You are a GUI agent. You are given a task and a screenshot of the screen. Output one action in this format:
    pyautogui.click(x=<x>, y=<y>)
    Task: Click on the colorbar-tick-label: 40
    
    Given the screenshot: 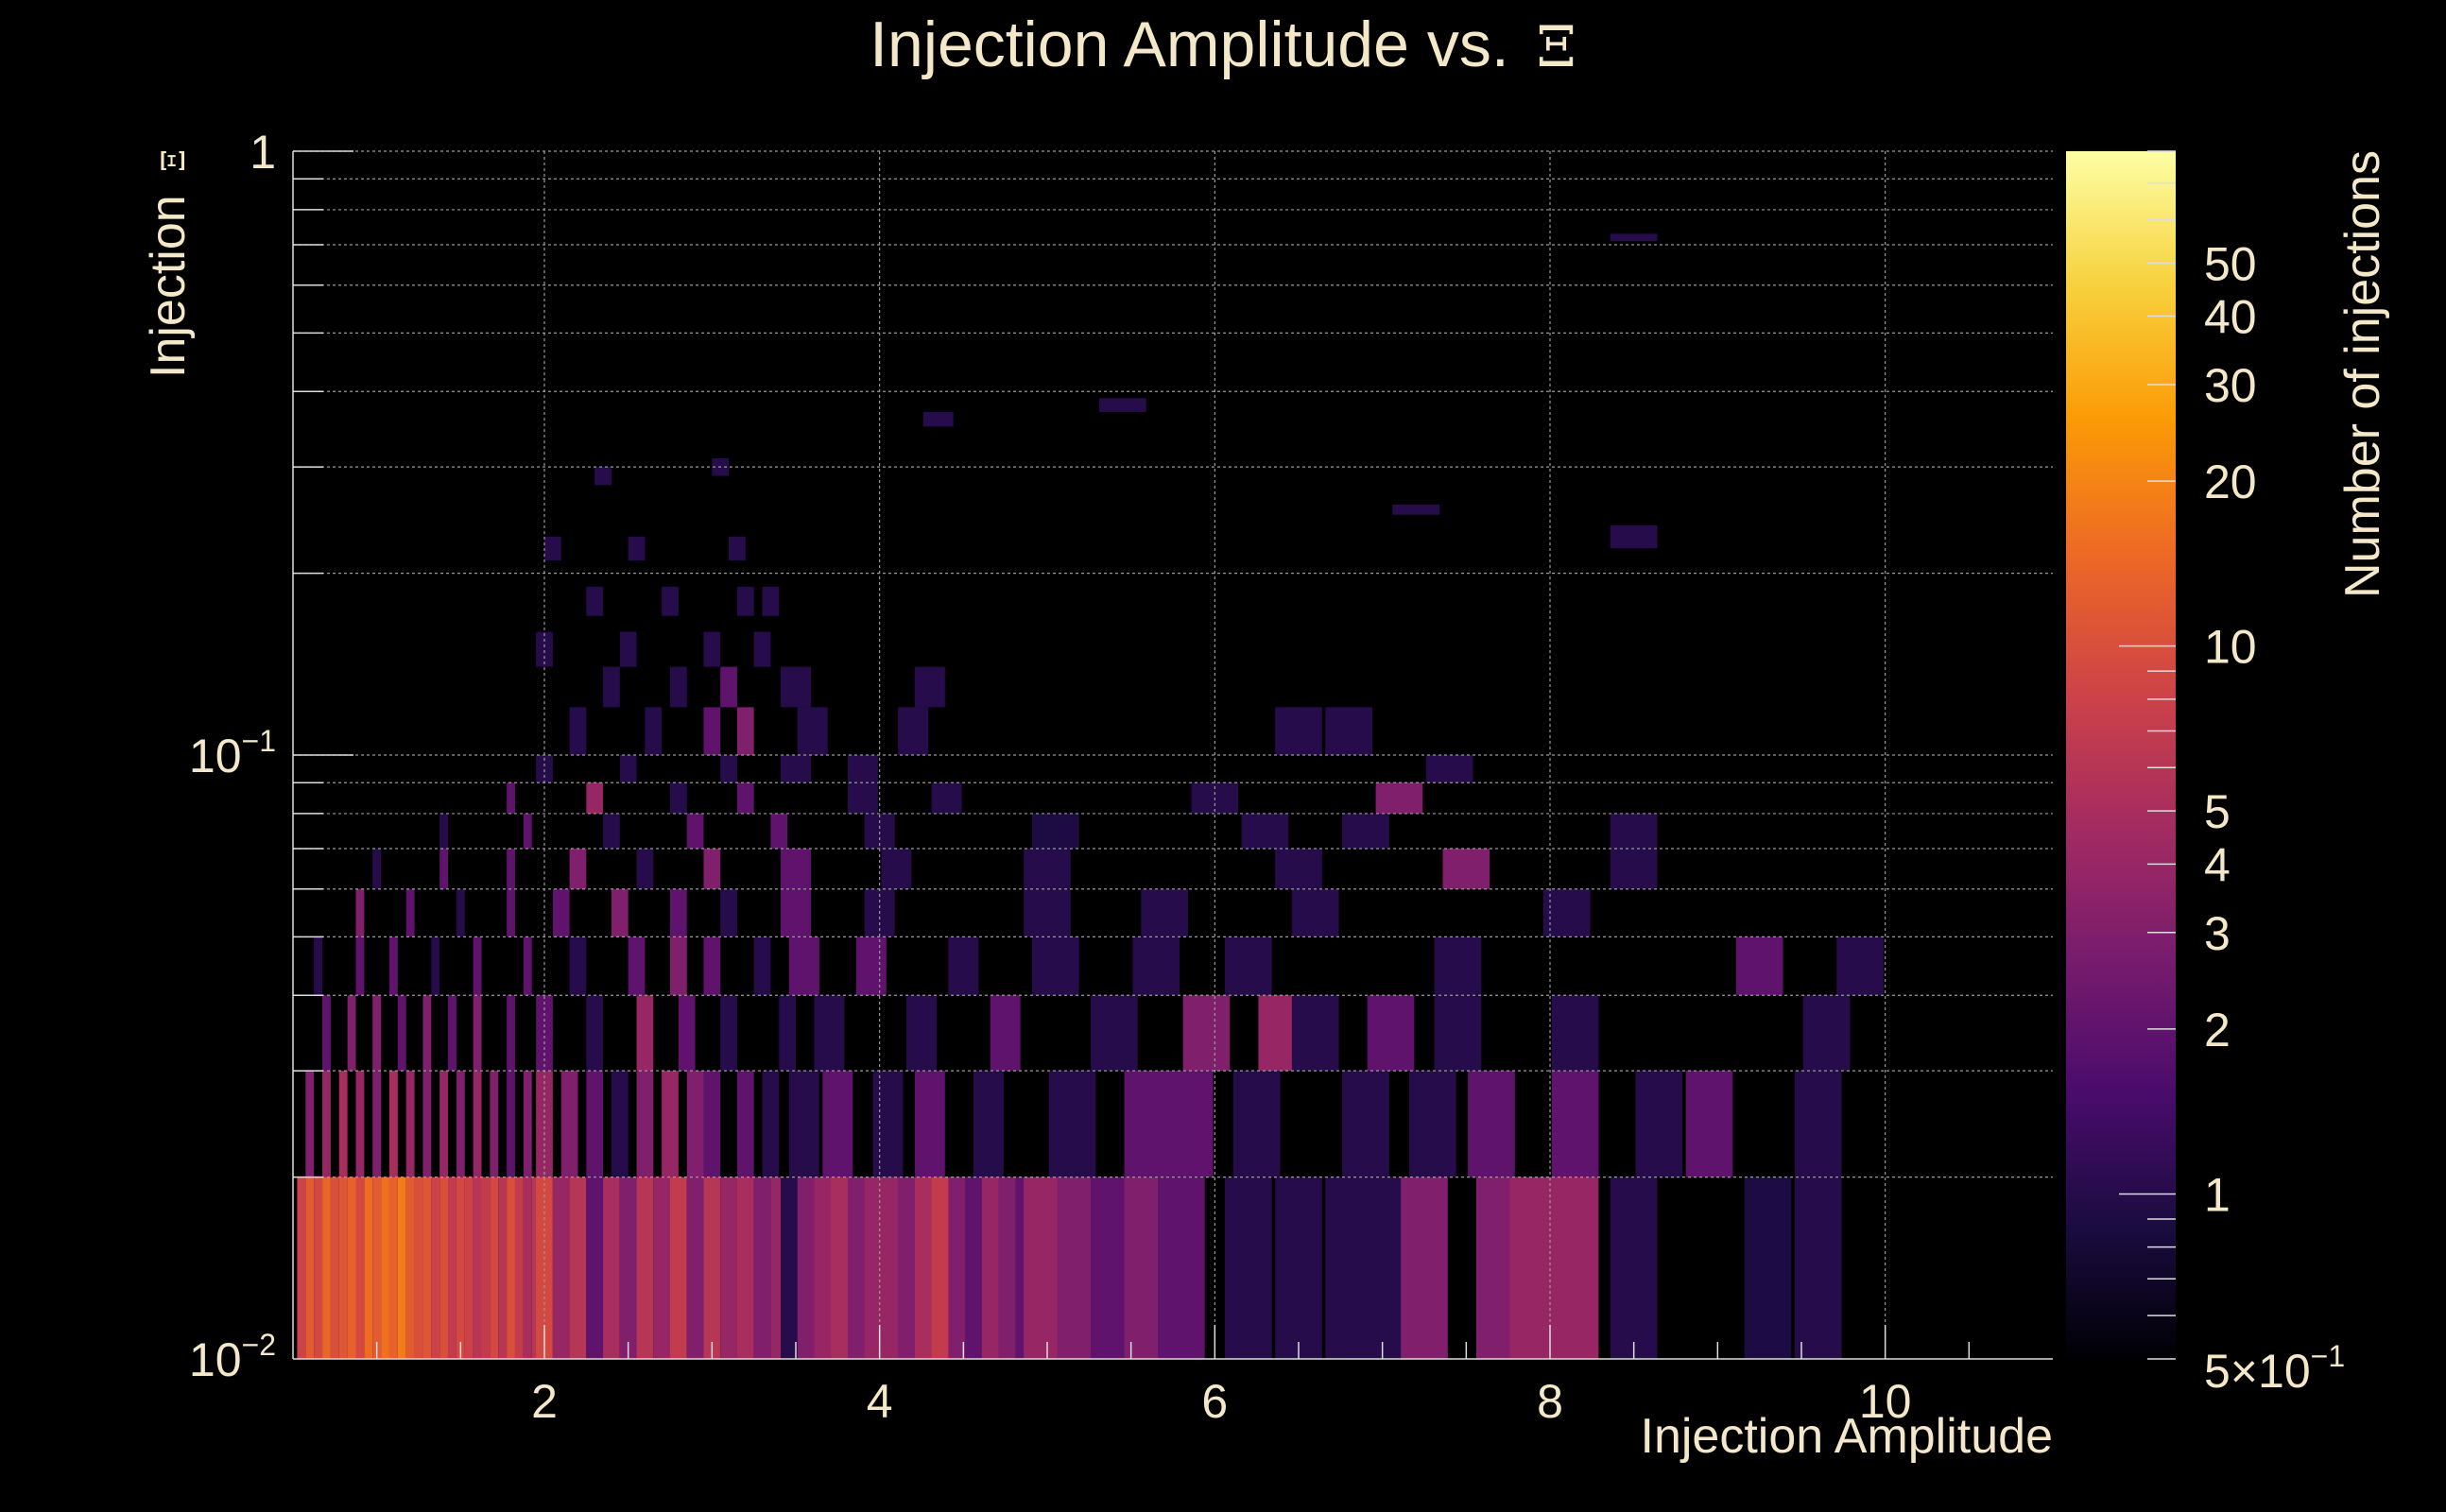 What is the action you would take?
    pyautogui.click(x=2230, y=317)
    